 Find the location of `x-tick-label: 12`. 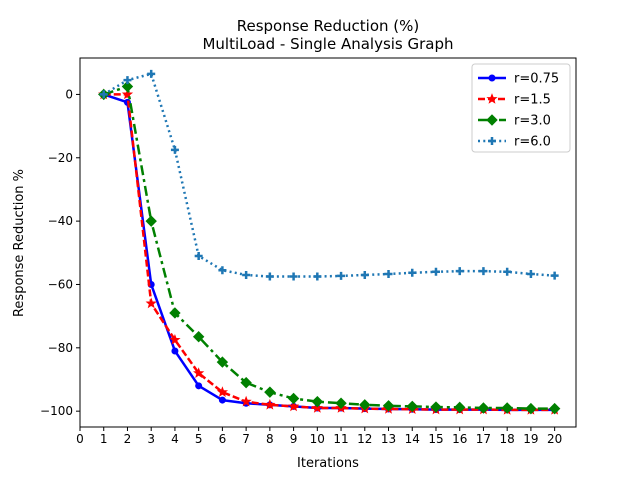

x-tick-label: 12 is located at coordinates (364, 439).